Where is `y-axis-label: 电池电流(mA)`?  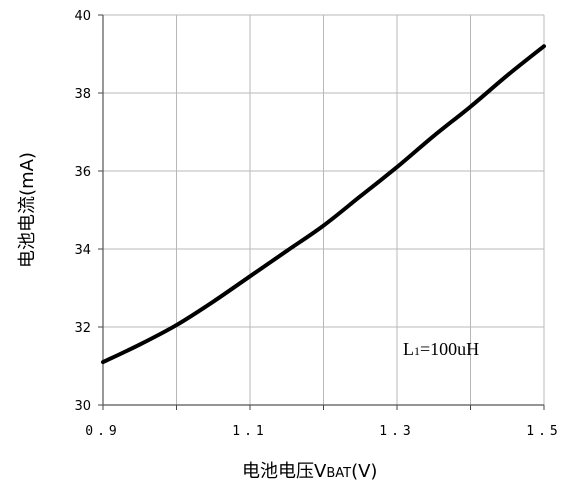
y-axis-label: 电池电流(mA) is located at coordinates (27, 210).